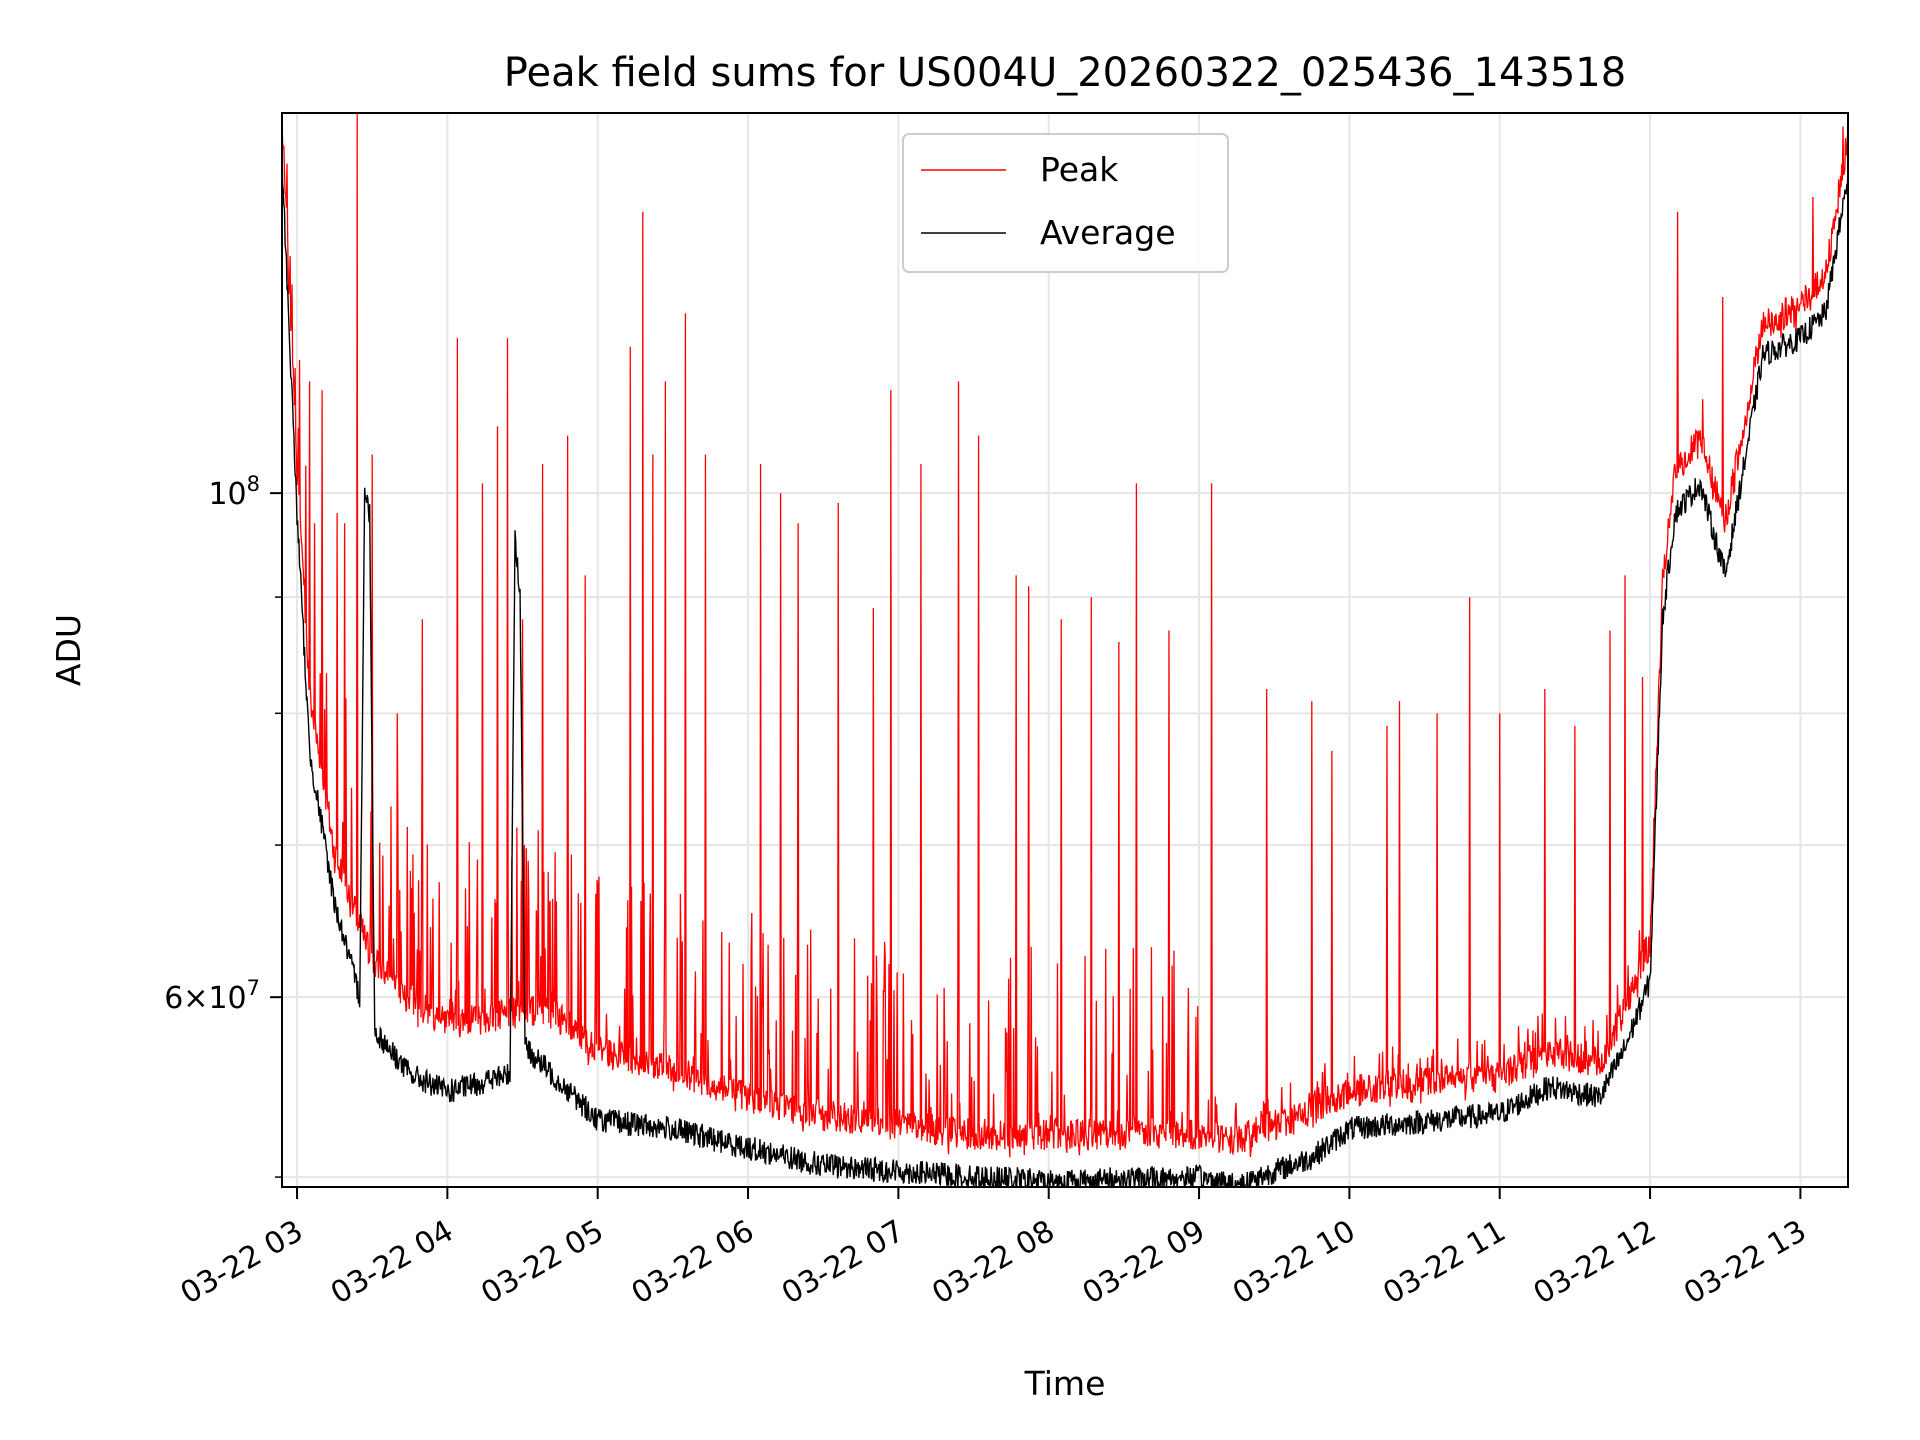 Image resolution: width=1920 pixels, height=1440 pixels. What do you see at coordinates (68, 650) in the screenshot?
I see `y-axis-label: ADU` at bounding box center [68, 650].